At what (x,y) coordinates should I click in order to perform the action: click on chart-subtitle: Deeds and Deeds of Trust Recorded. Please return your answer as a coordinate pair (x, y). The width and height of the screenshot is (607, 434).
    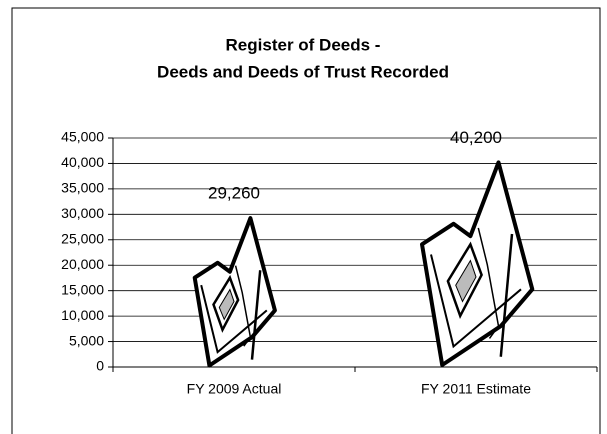
    Looking at the image, I should click on (303, 71).